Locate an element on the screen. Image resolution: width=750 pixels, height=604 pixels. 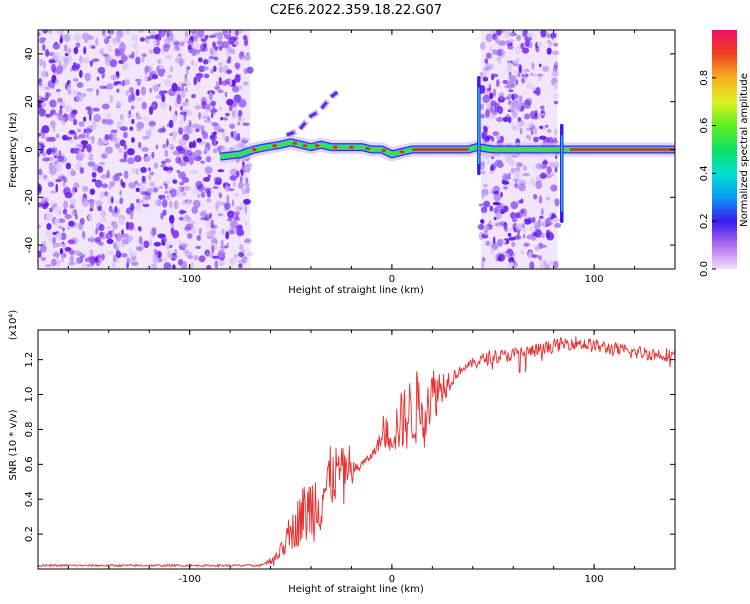
colorbar-tick-label: 0.4 is located at coordinates (704, 173).